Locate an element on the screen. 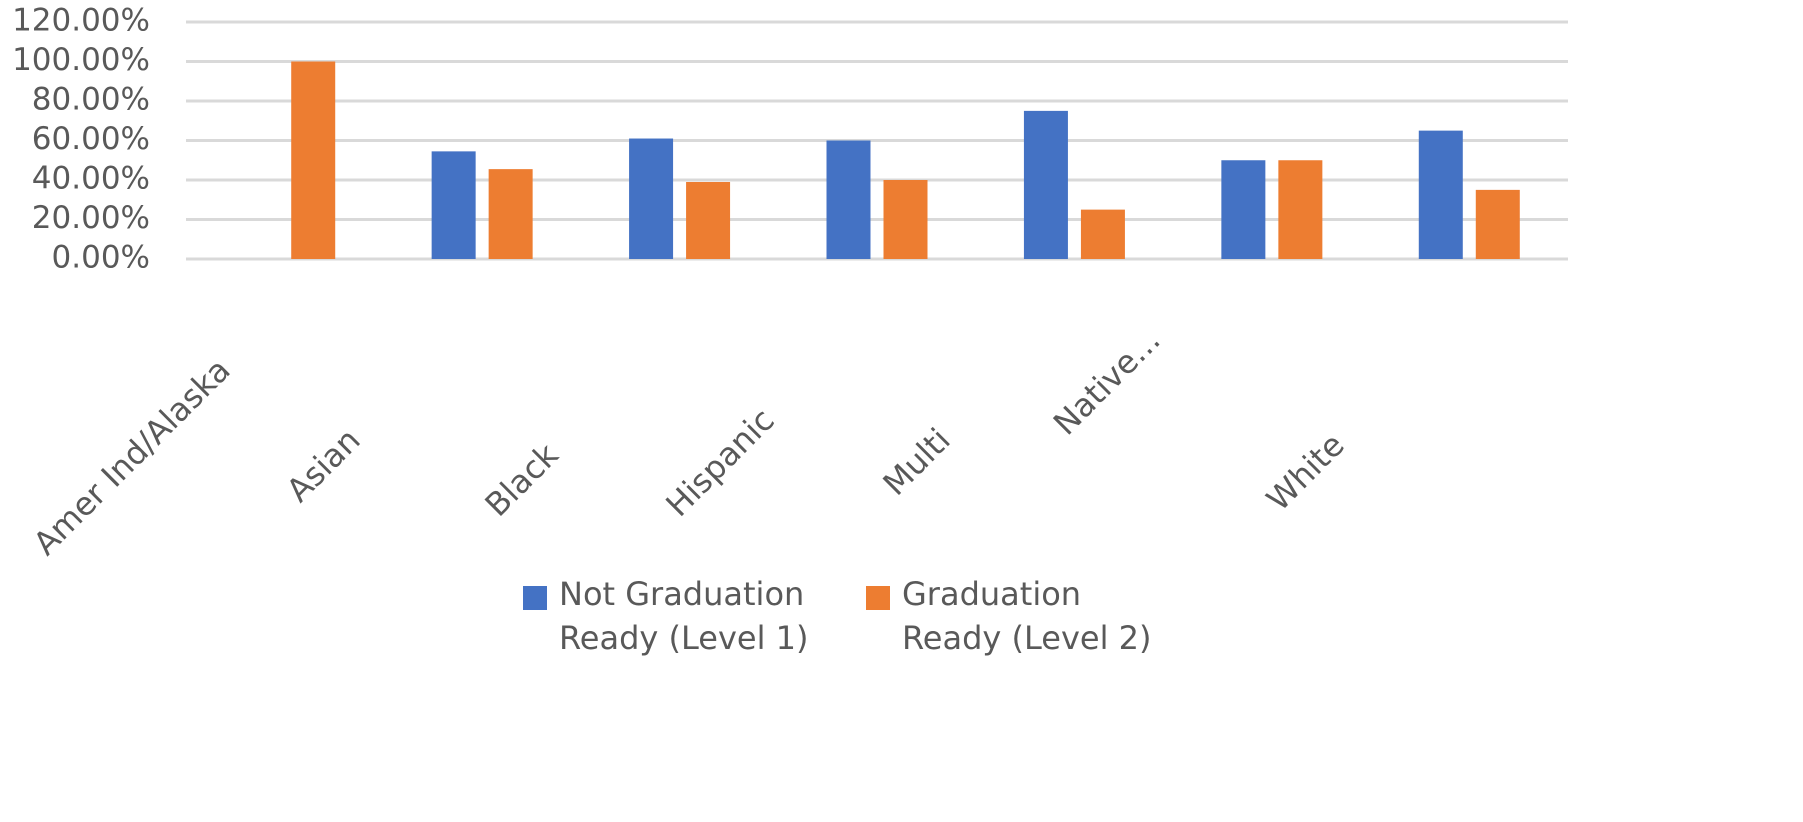 The width and height of the screenshot is (1803, 822). x-tick-label: White is located at coordinates (1305, 472).